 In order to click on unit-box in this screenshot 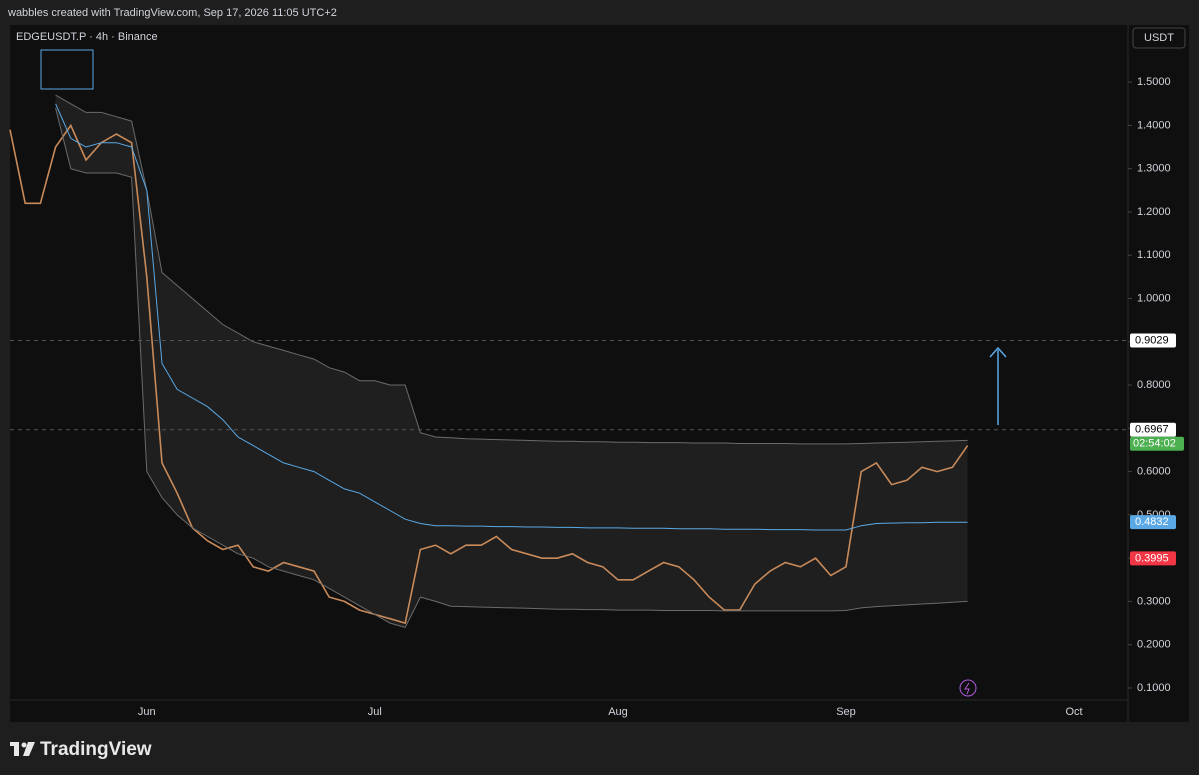, I will do `click(1159, 38)`.